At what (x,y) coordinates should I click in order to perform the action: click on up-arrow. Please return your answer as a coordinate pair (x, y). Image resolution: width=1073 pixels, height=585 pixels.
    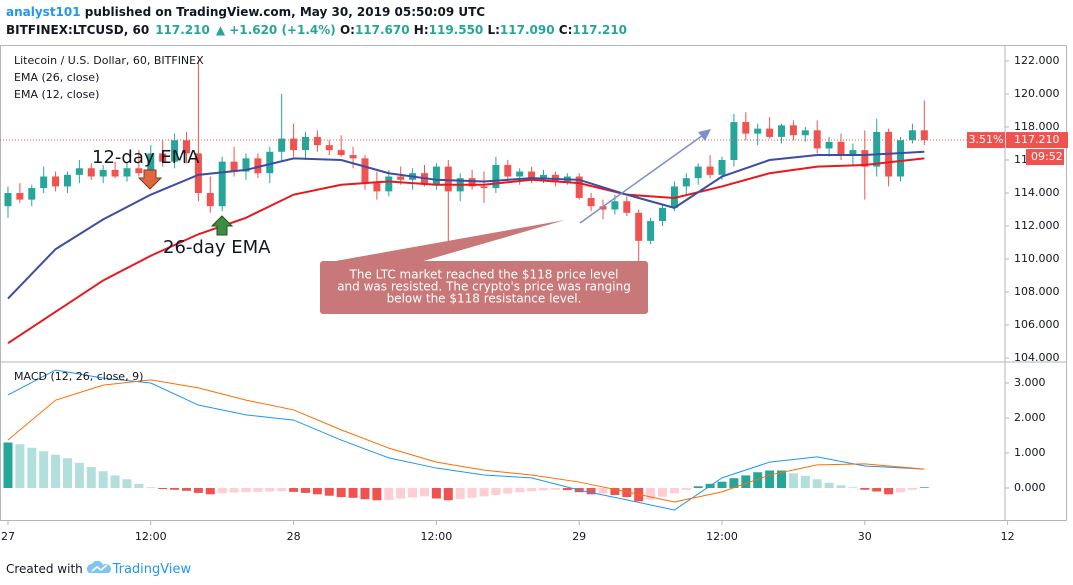
    Looking at the image, I should click on (222, 225).